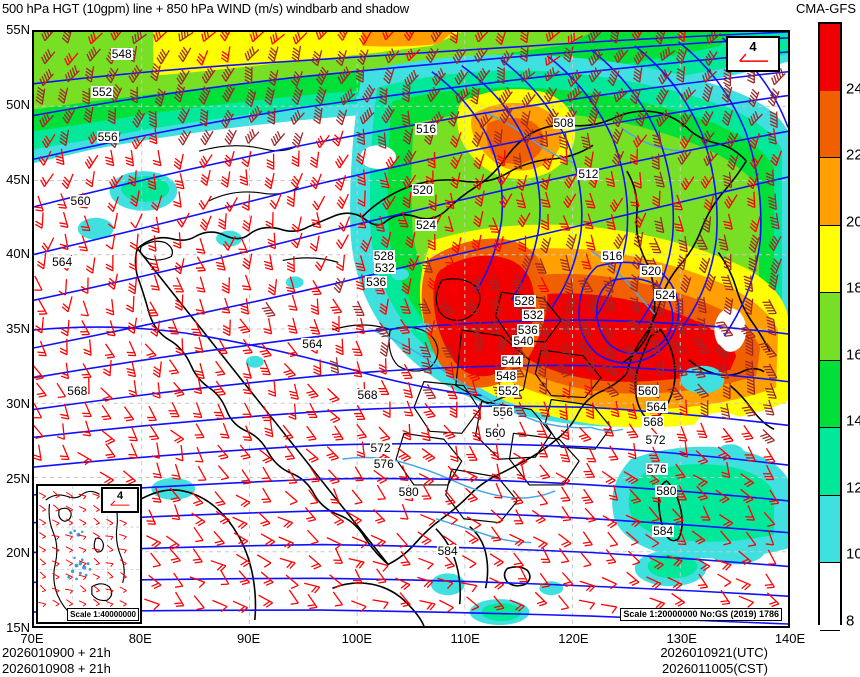  What do you see at coordinates (830, 326) in the screenshot?
I see `colorbar` at bounding box center [830, 326].